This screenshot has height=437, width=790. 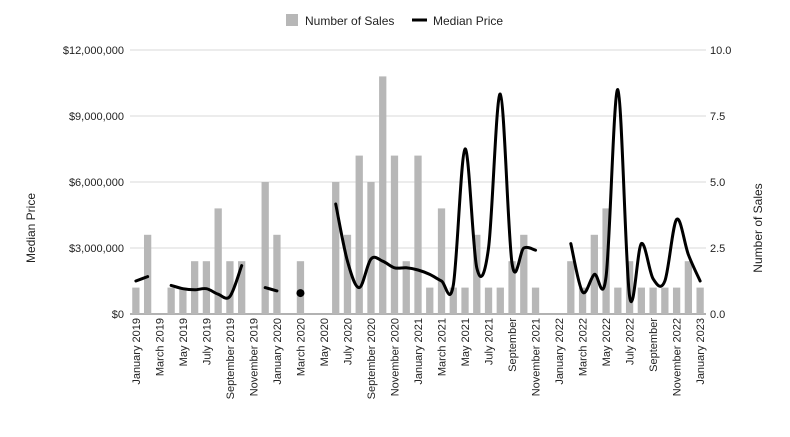 What do you see at coordinates (292, 20) in the screenshot?
I see `legend-bar-swatch` at bounding box center [292, 20].